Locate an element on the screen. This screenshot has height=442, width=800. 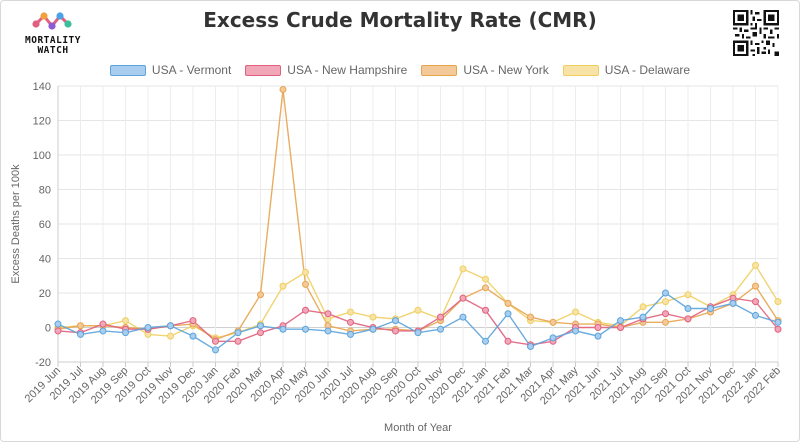
legend-label: USA - Delaware is located at coordinates (647, 70).